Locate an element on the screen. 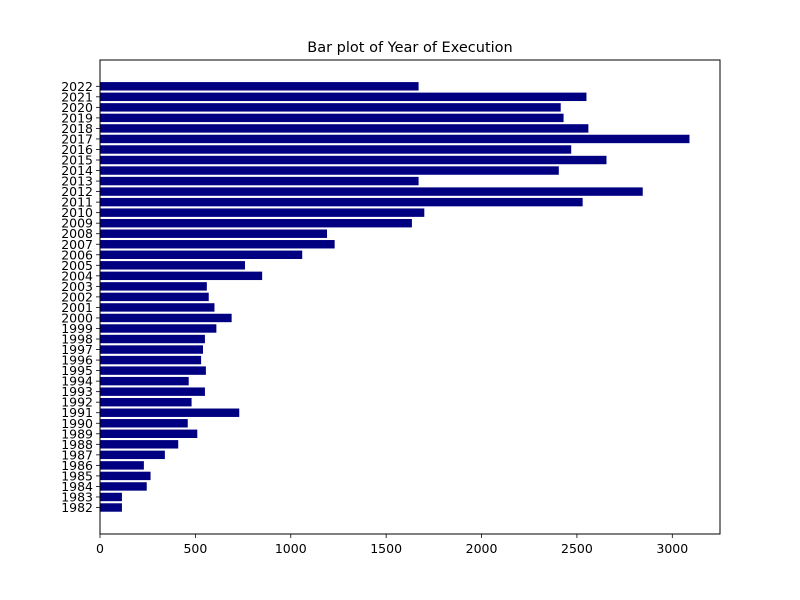  bar-2020 is located at coordinates (330, 107).